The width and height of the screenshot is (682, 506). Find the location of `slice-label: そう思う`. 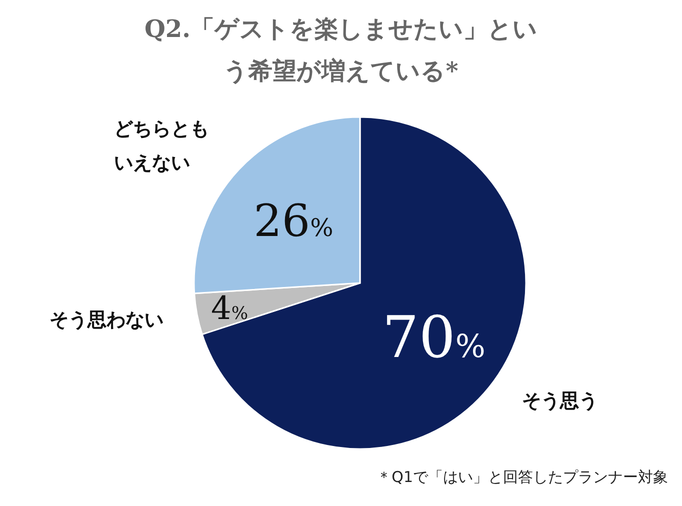

slice-label: そう思う is located at coordinates (560, 401).